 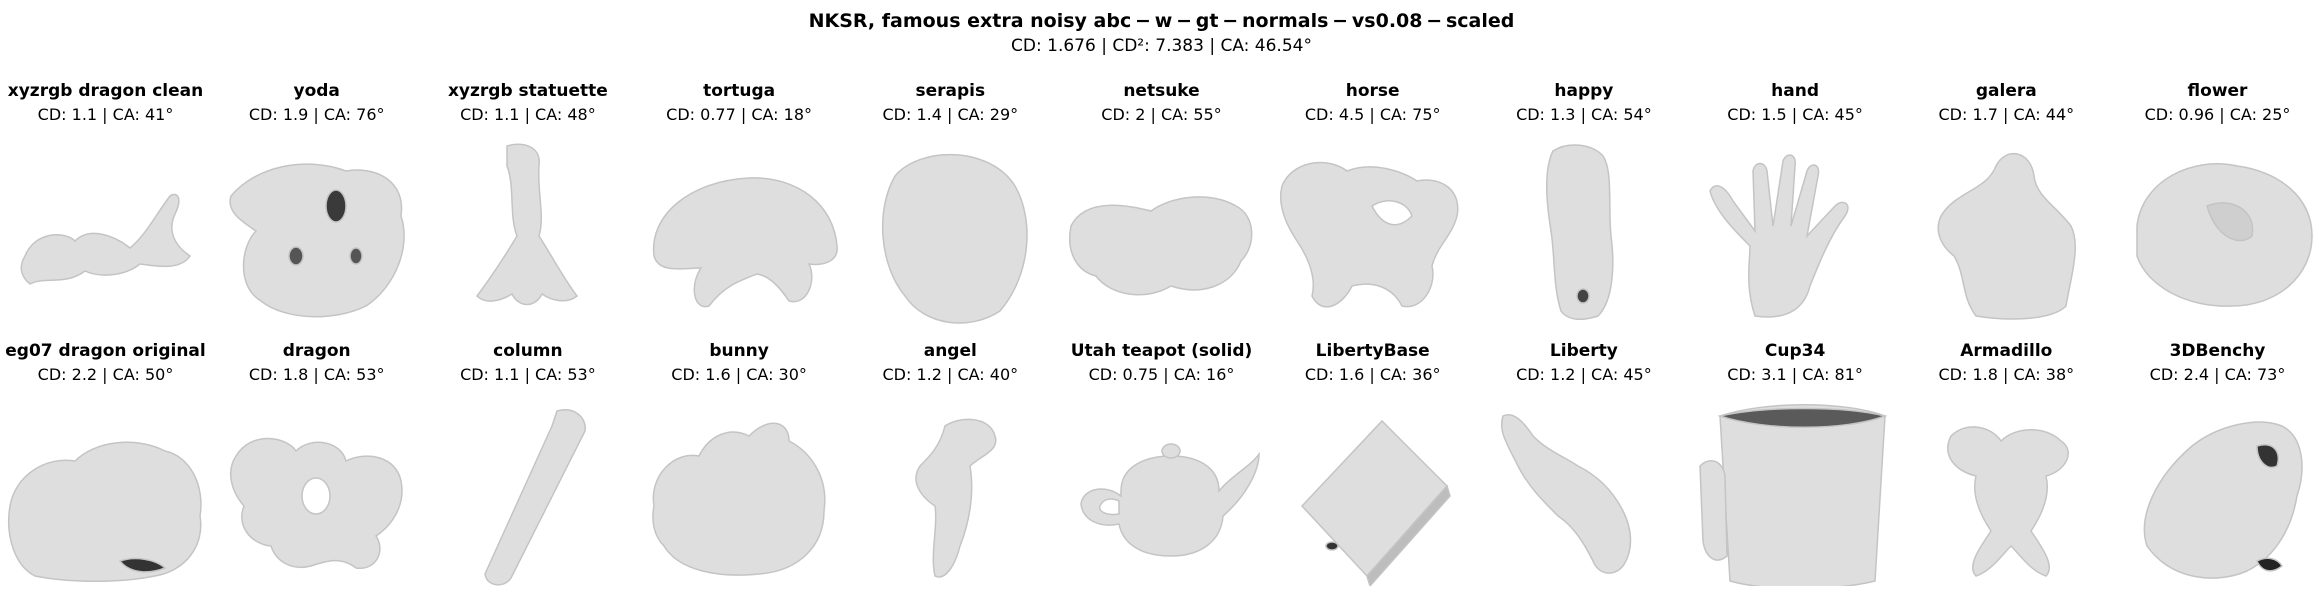 What do you see at coordinates (1584, 91) in the screenshot?
I see `panel-title: happy` at bounding box center [1584, 91].